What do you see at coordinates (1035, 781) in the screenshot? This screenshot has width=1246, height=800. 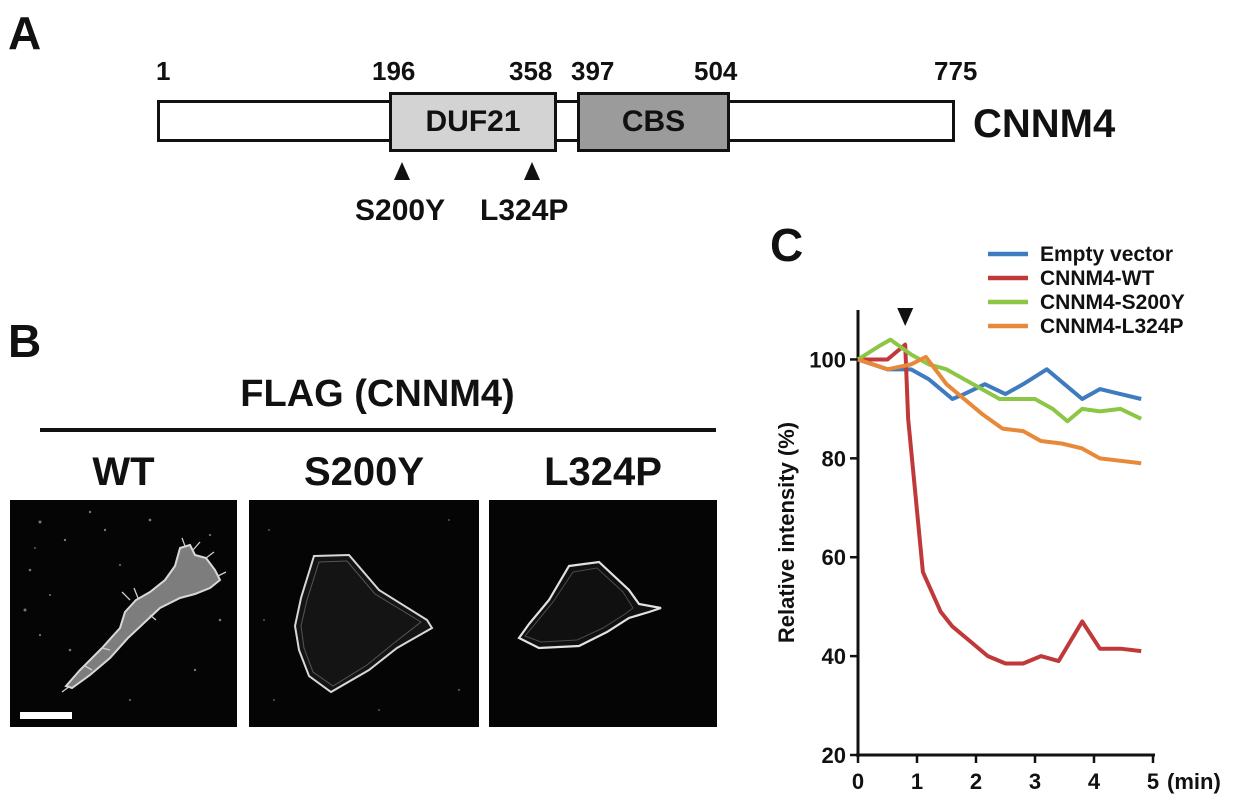 I see `x-tick-label: 3` at bounding box center [1035, 781].